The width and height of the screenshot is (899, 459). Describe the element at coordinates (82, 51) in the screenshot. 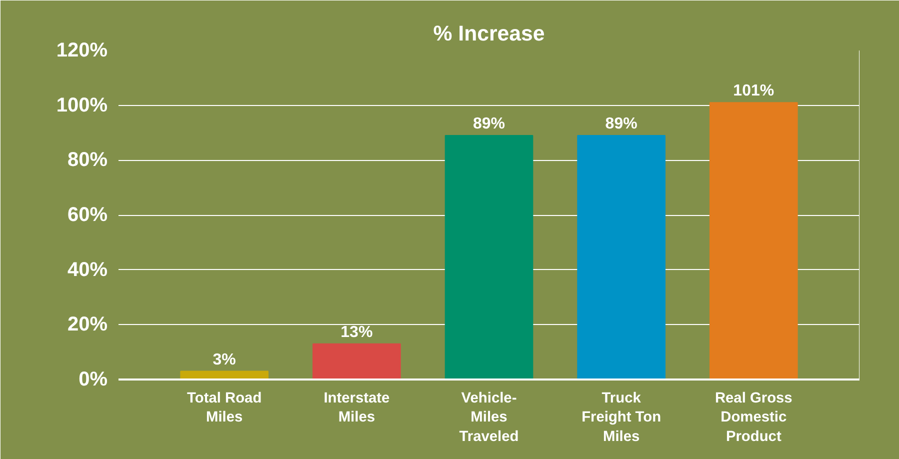

I see `y-tick-label: 120%` at that location.